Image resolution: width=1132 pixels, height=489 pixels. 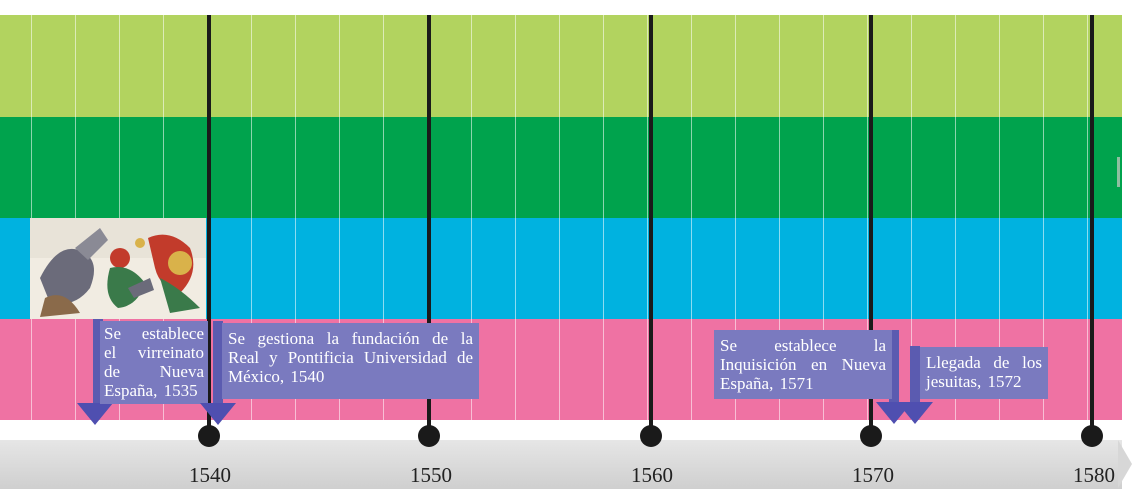 I want to click on timeline-axis, so click(x=561, y=464).